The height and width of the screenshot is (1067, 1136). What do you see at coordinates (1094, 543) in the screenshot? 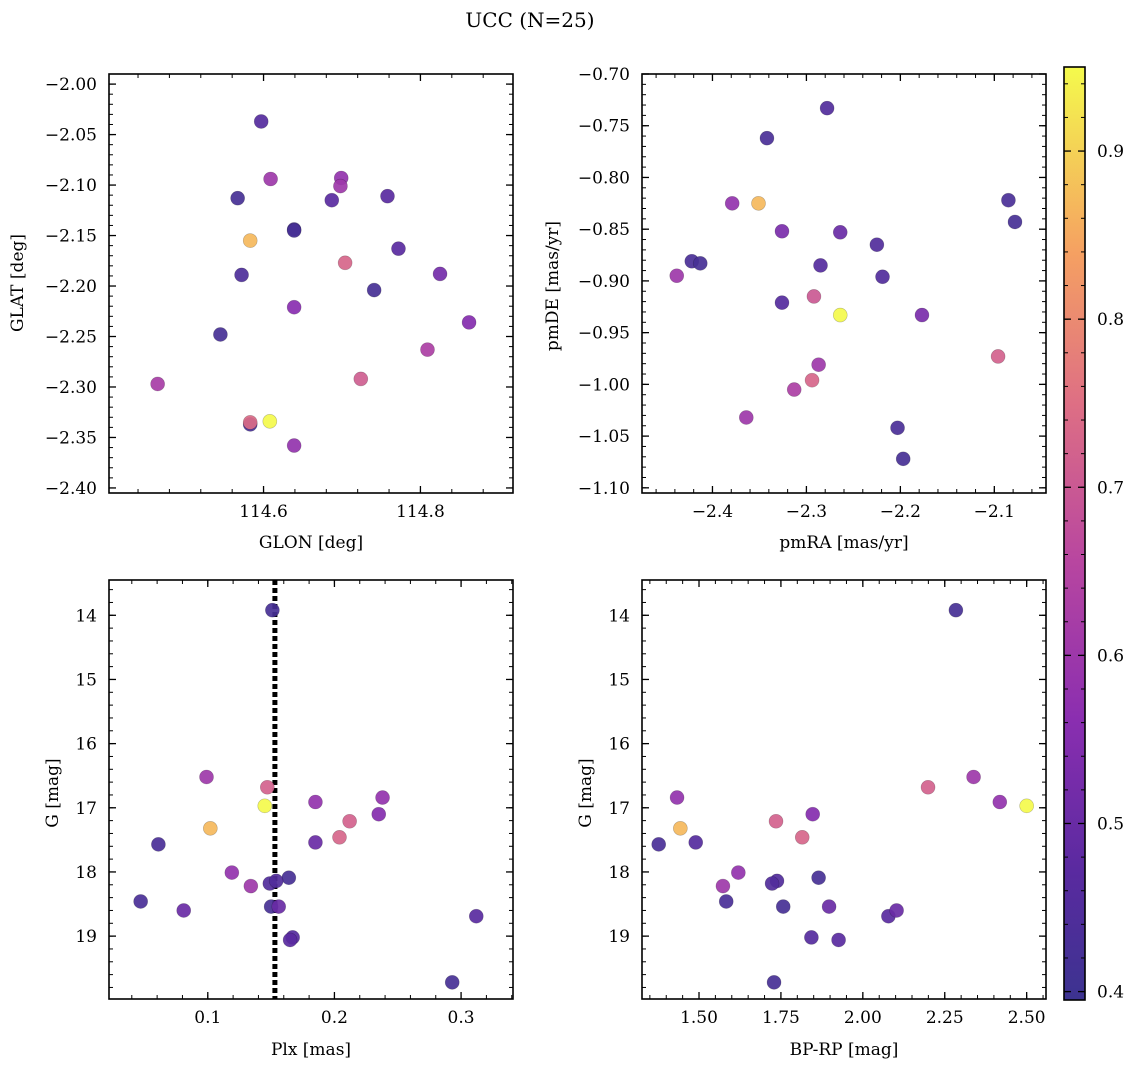
I see `colorbar-ticks: 0.4 0.5 0.6 0.7 0.8 0.9` at bounding box center [1094, 543].